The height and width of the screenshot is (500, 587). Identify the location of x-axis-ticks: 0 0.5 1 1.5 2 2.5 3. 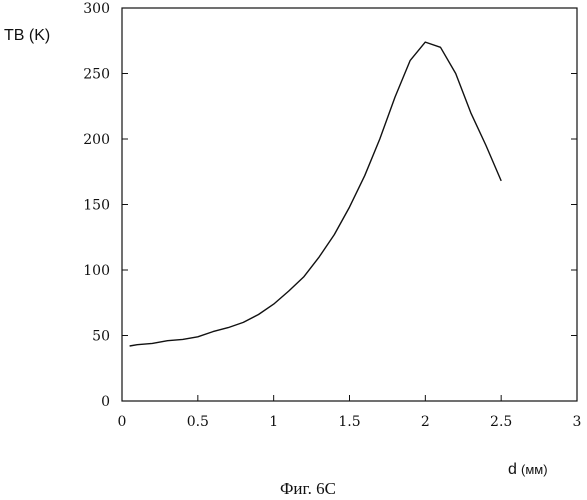
(350, 412).